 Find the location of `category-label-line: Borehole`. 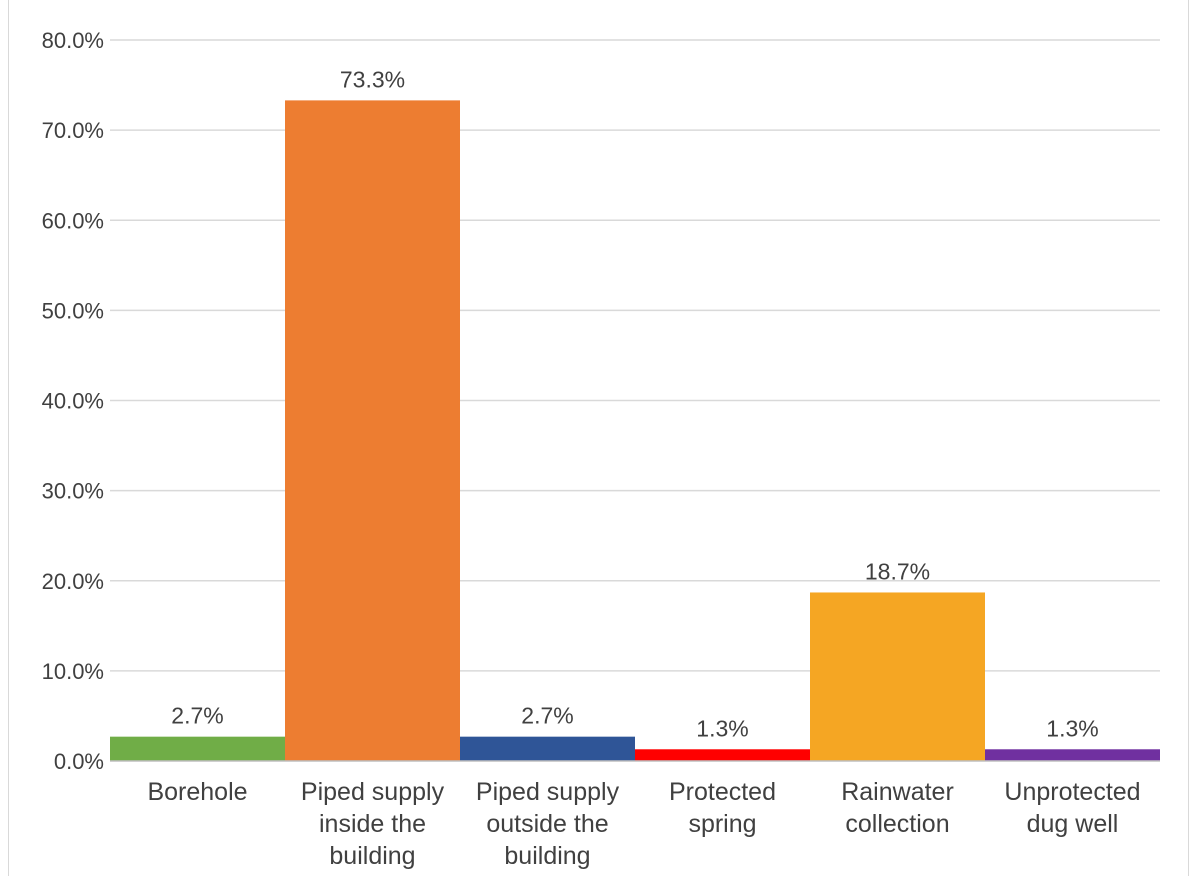

category-label-line: Borehole is located at coordinates (197, 792).